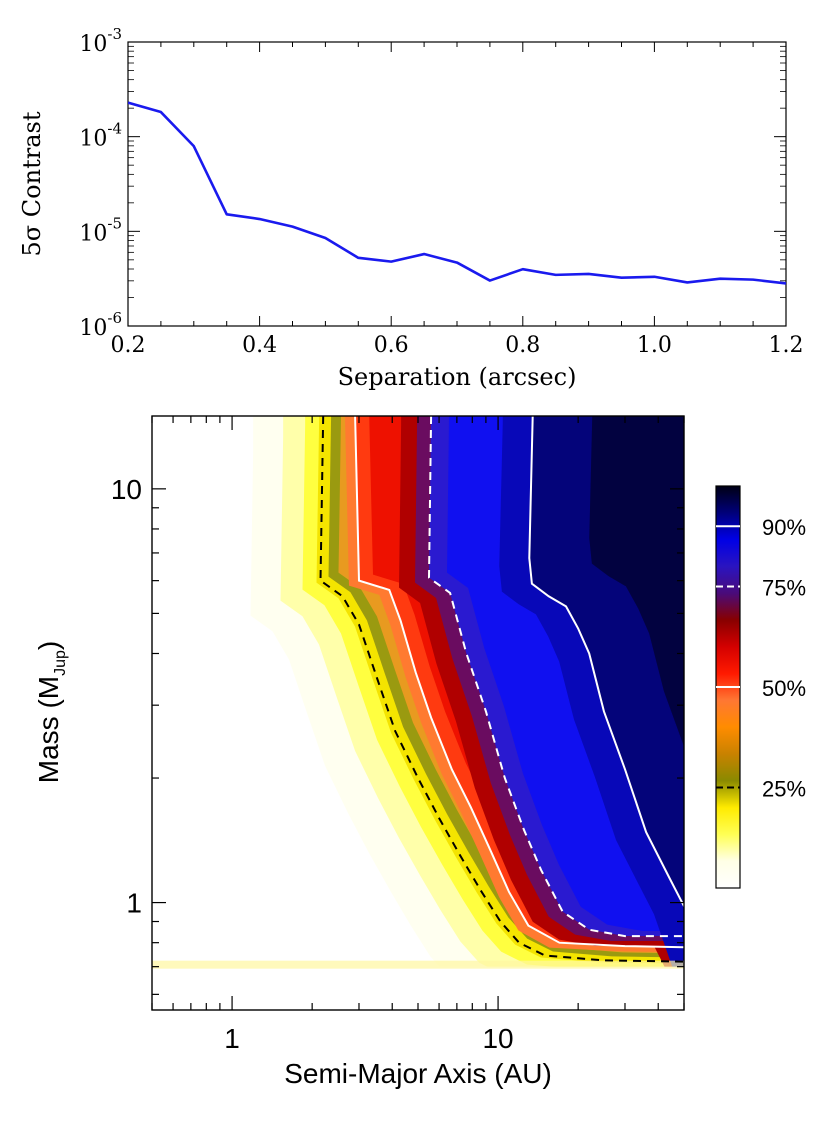 The image size is (830, 1140). Describe the element at coordinates (784, 688) in the screenshot. I see `colorbar-label: 50%` at that location.